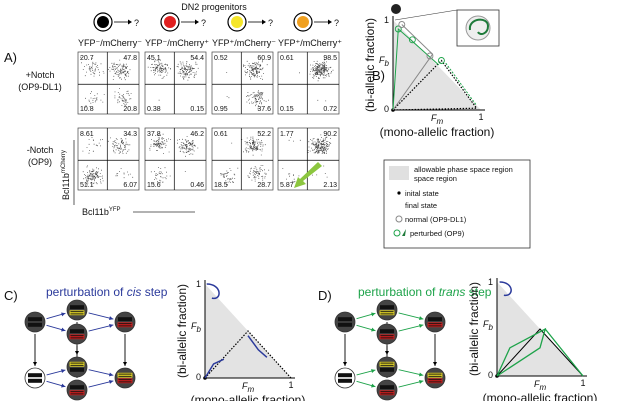 Image resolution: width=617 pixels, height=401 pixels. What do you see at coordinates (154, 134) in the screenshot?
I see `quadrant-value: 37.8` at bounding box center [154, 134].